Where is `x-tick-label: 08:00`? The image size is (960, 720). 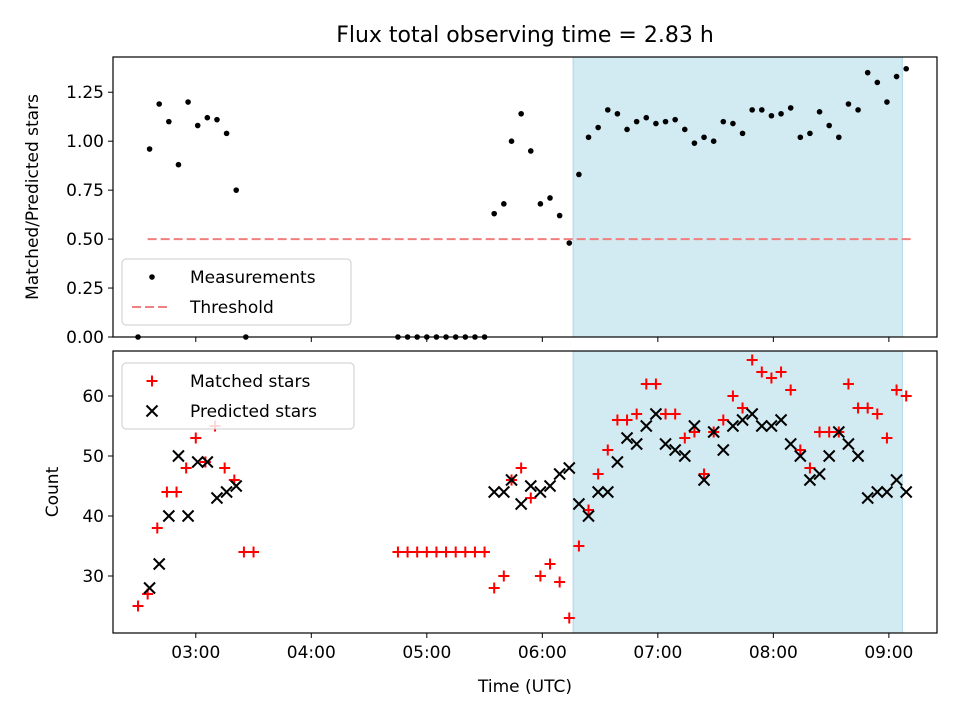
x-tick-label: 08:00 is located at coordinates (773, 653).